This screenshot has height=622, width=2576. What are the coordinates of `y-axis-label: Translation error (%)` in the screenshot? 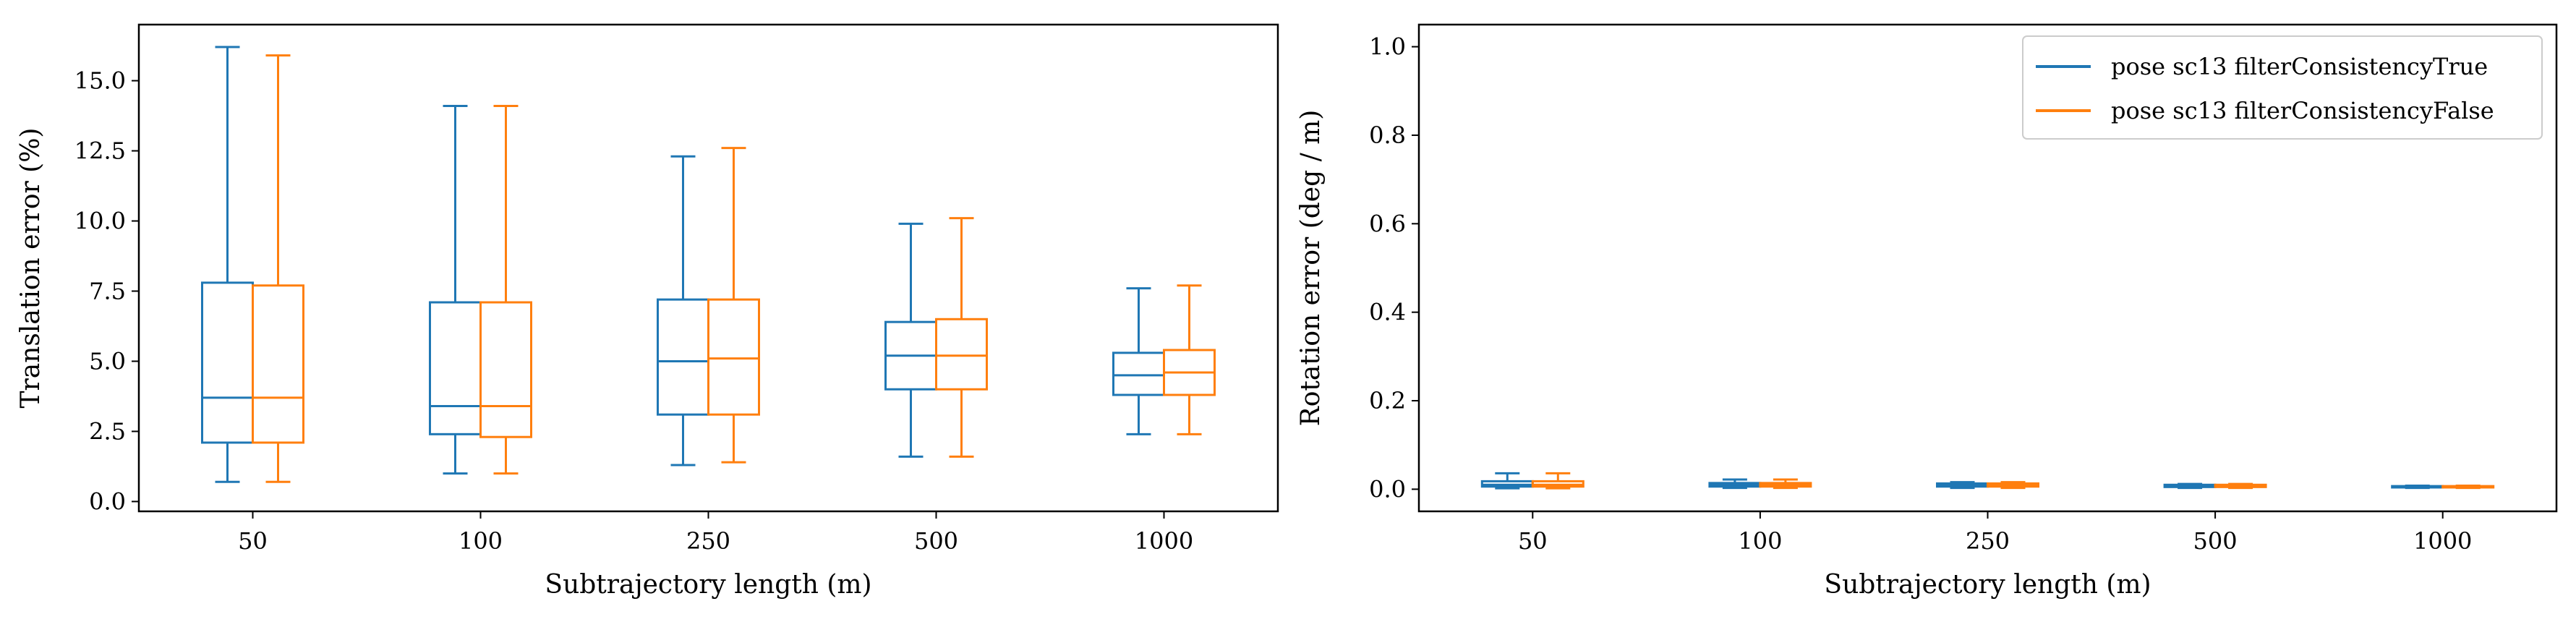 It's located at (31, 268).